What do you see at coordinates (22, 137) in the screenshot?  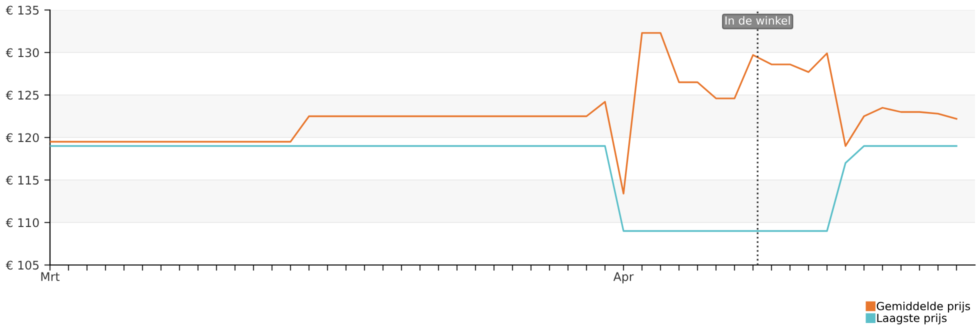 I see `y-tick-label: € 120` at bounding box center [22, 137].